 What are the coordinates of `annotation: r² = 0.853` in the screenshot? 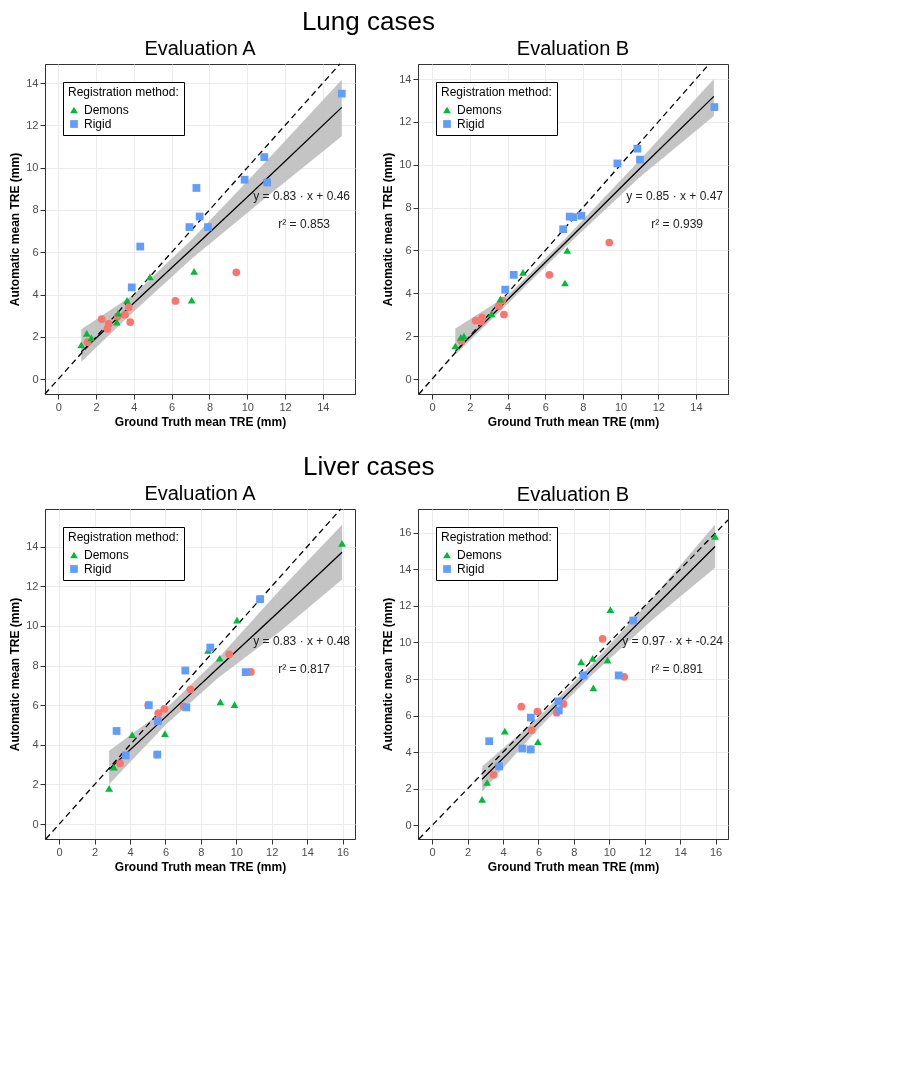 It's located at (304, 224).